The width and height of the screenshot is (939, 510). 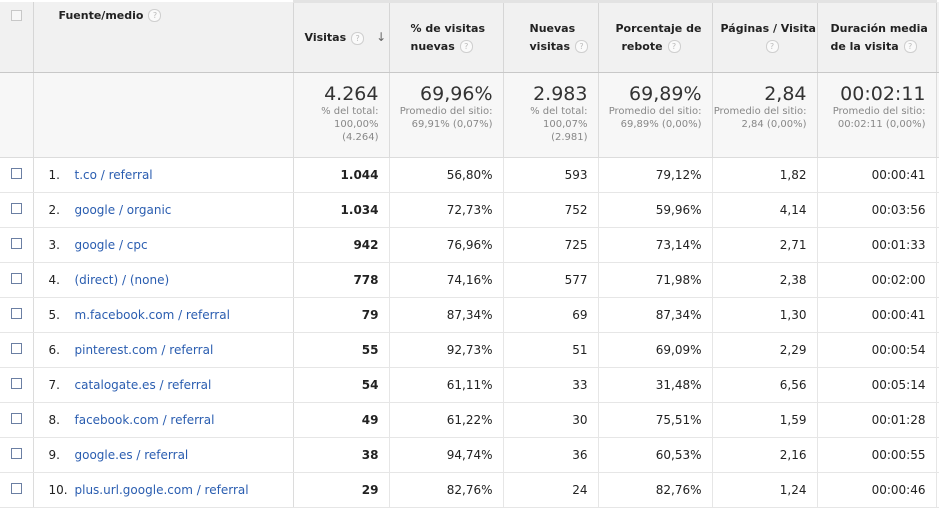 I want to click on row-index: 10., so click(x=58, y=490).